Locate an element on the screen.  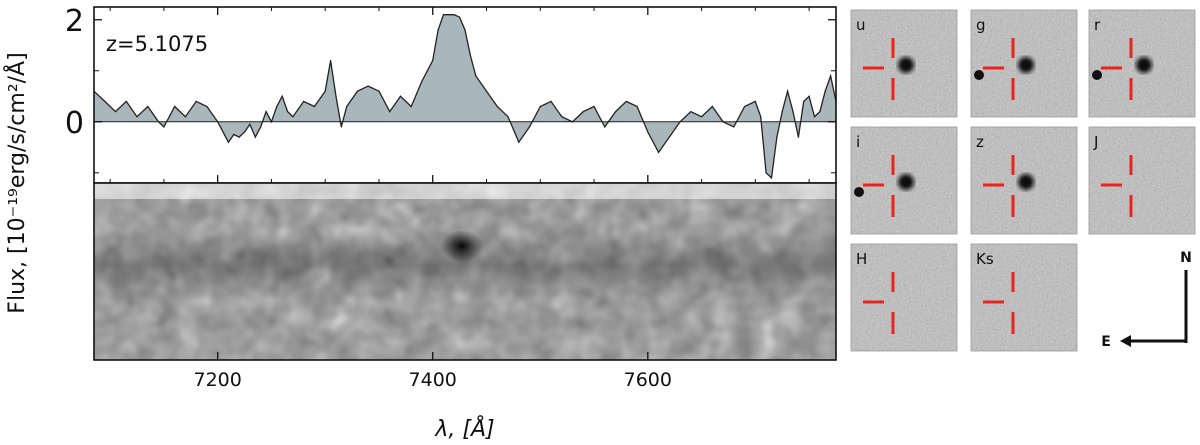
thumbnail-r: r is located at coordinates (1142, 63).